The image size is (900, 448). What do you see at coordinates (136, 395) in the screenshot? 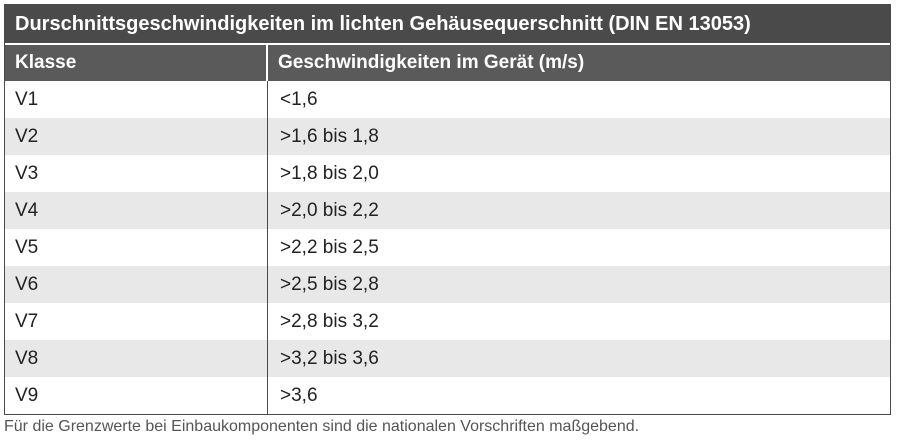
I see `class-cell: V9` at bounding box center [136, 395].